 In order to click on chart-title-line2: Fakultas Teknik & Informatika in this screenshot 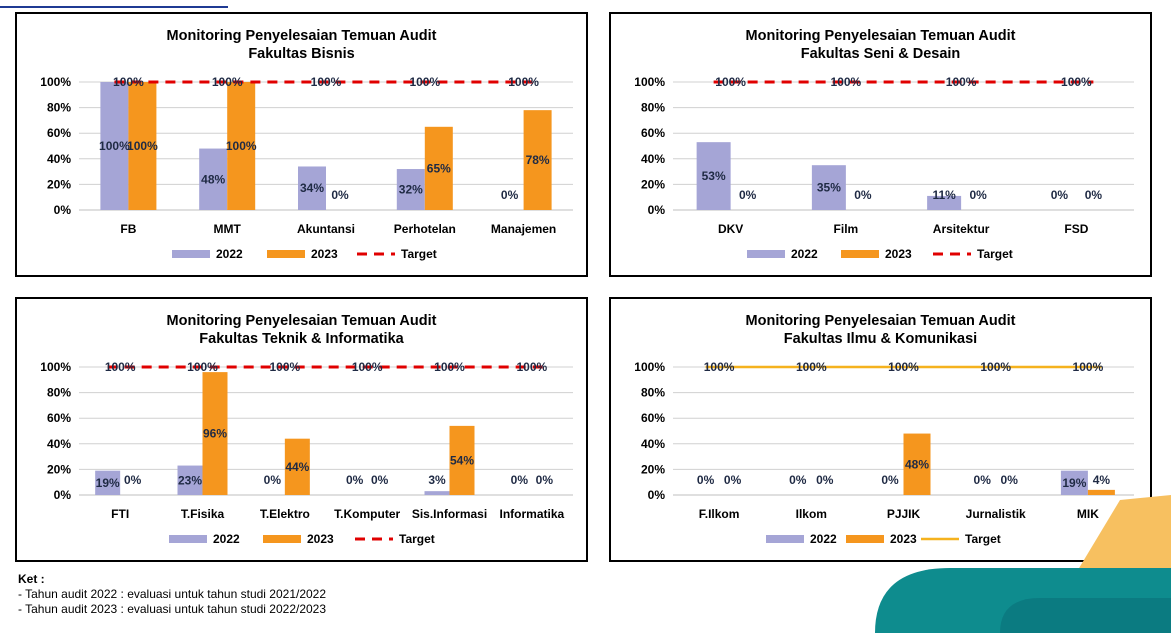, I will do `click(301, 339)`.